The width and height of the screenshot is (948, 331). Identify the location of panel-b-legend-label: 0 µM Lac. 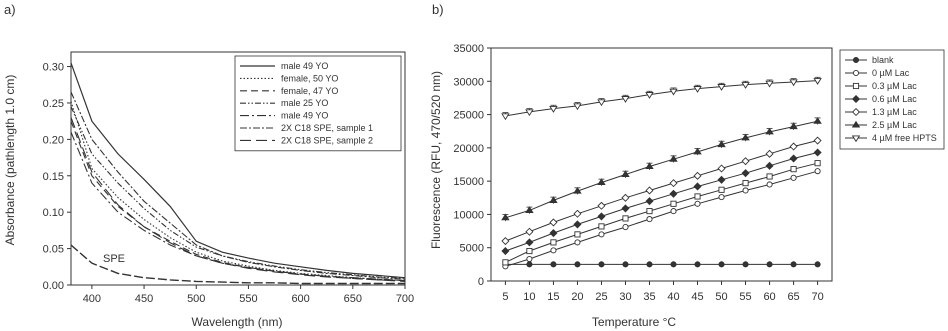
(891, 73).